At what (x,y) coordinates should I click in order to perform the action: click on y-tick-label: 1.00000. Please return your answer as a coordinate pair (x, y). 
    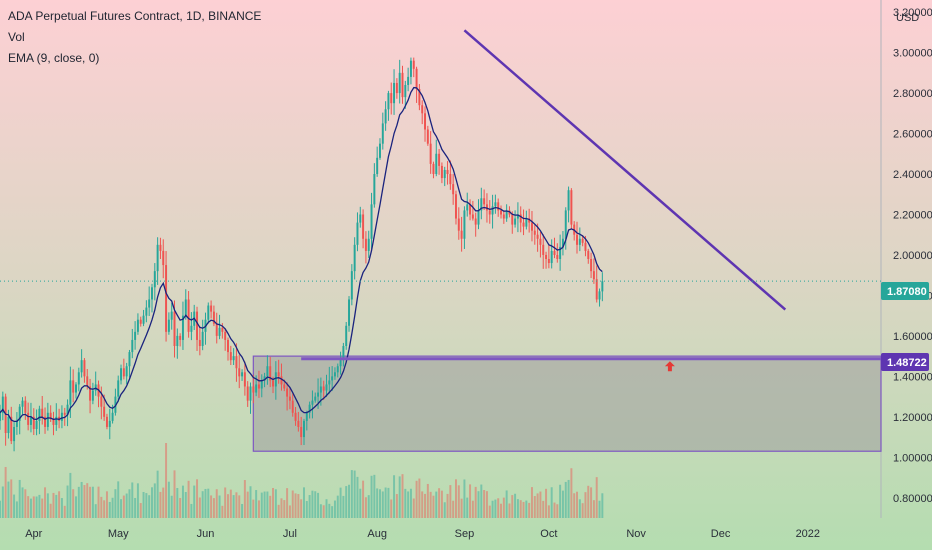
    Looking at the image, I should click on (912, 458).